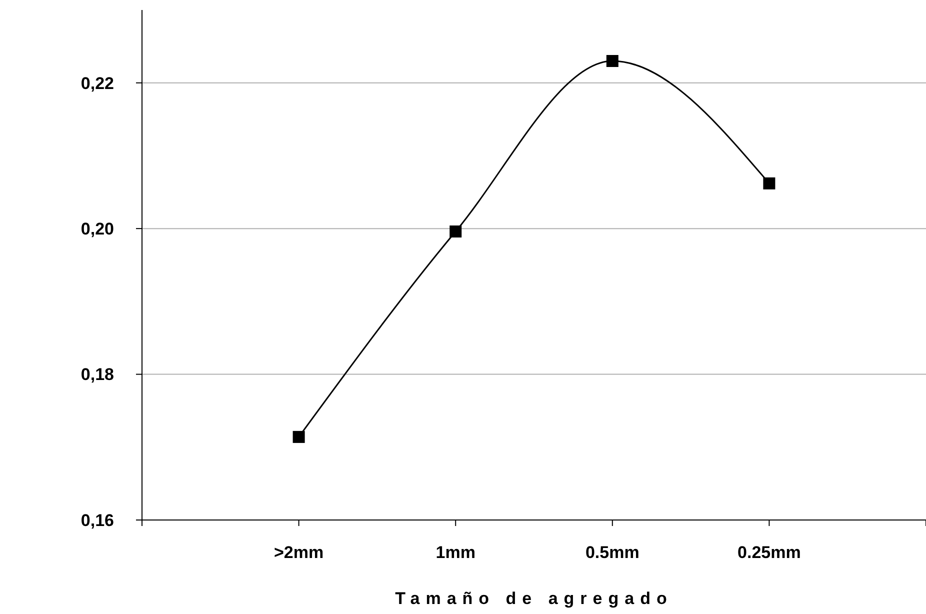 This screenshot has height=614, width=926. What do you see at coordinates (97, 83) in the screenshot?
I see `y-tick-label: 0,22` at bounding box center [97, 83].